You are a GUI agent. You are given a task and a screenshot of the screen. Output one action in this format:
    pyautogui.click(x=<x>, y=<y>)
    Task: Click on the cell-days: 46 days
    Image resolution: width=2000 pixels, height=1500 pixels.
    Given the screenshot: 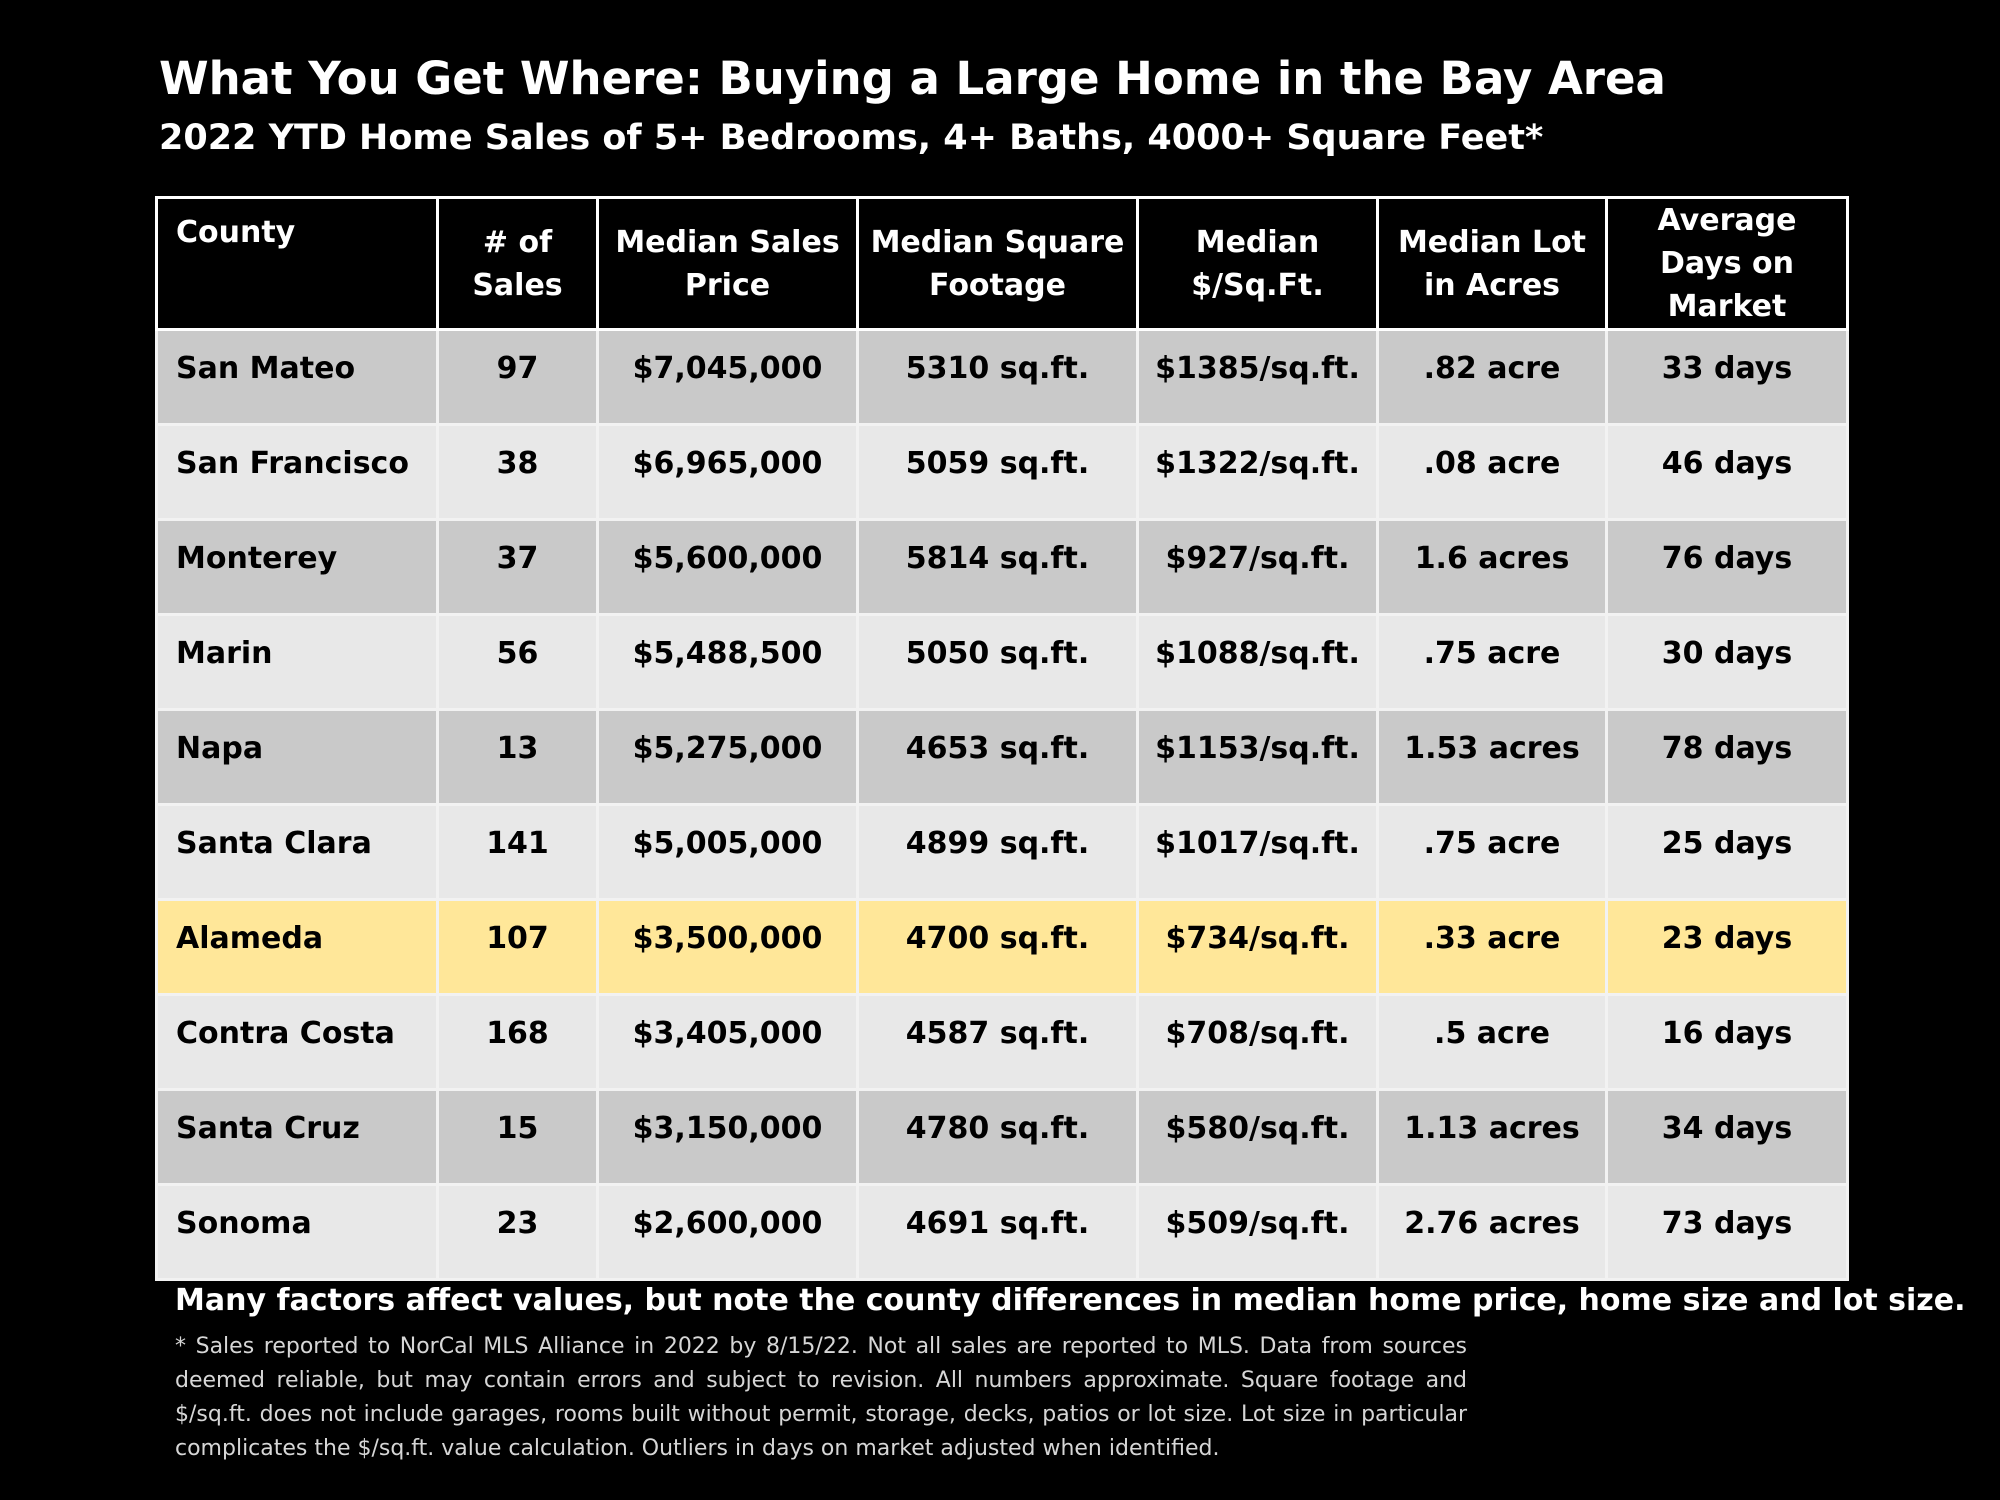 What is the action you would take?
    pyautogui.click(x=1727, y=472)
    